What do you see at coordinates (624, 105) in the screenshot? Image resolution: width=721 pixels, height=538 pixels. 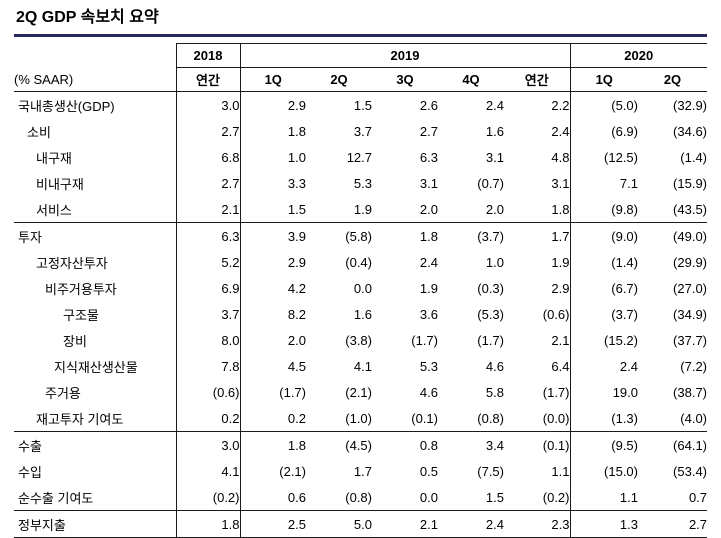 I see `value-cell: (5.0)` at bounding box center [624, 105].